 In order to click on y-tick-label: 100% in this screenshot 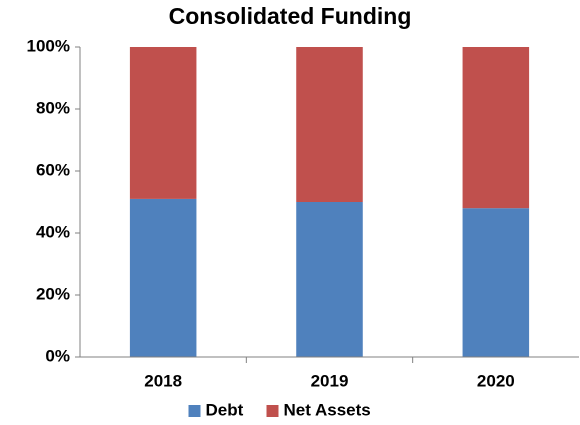, I will do `click(48, 45)`.